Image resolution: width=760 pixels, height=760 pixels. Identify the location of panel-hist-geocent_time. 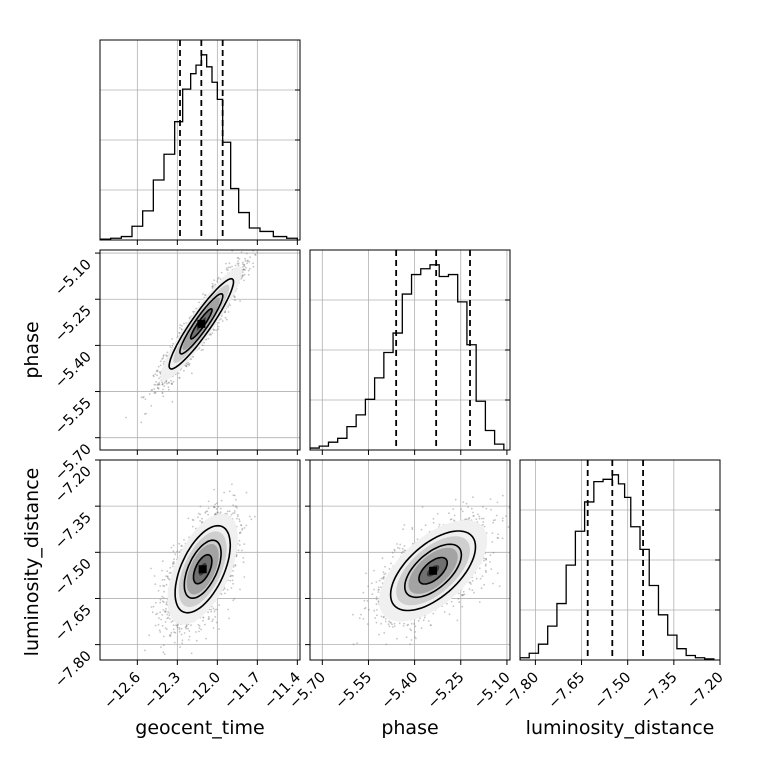
(200, 142).